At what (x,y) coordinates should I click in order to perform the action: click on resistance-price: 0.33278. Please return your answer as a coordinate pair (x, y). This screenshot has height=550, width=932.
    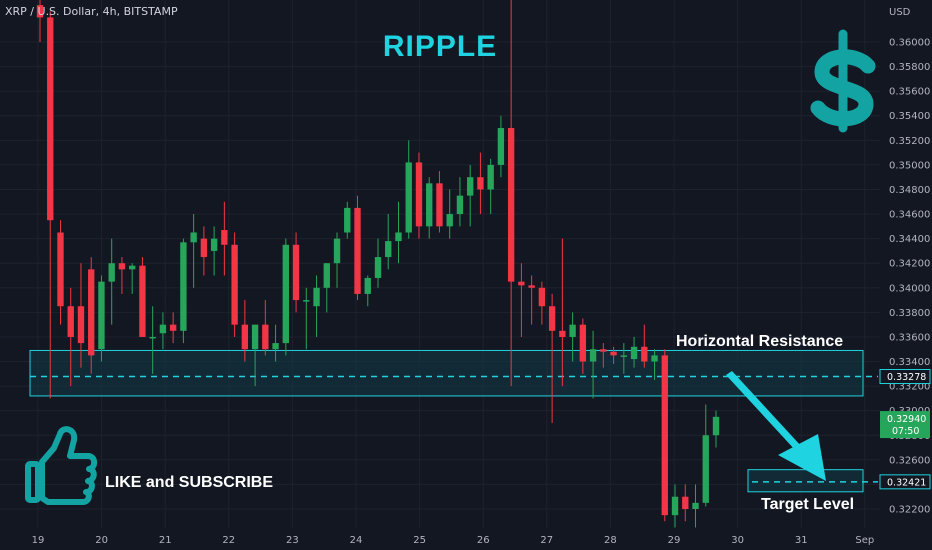
    Looking at the image, I should click on (906, 377).